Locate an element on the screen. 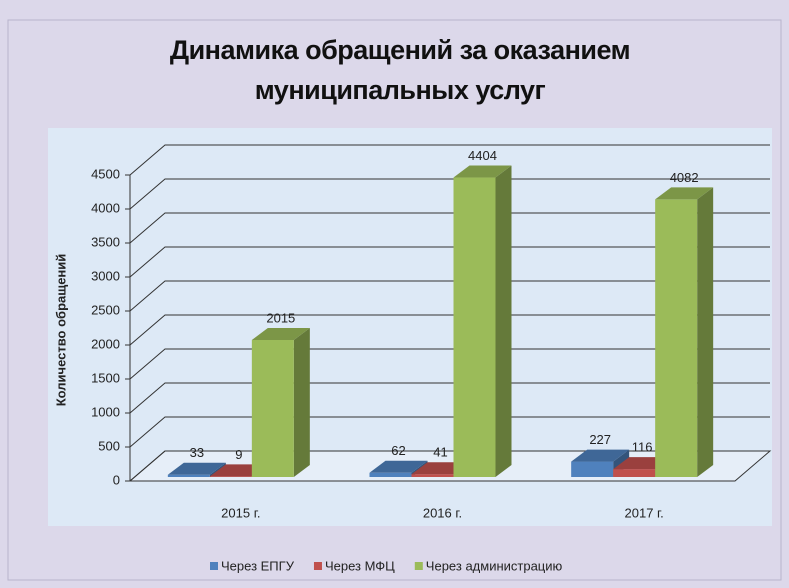  y-tick-label: 500 is located at coordinates (109, 445).